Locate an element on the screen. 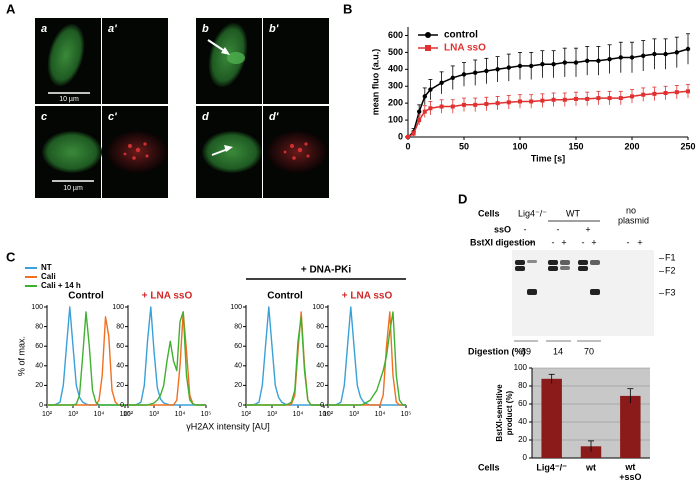  panel-label: B is located at coordinates (347, 8).